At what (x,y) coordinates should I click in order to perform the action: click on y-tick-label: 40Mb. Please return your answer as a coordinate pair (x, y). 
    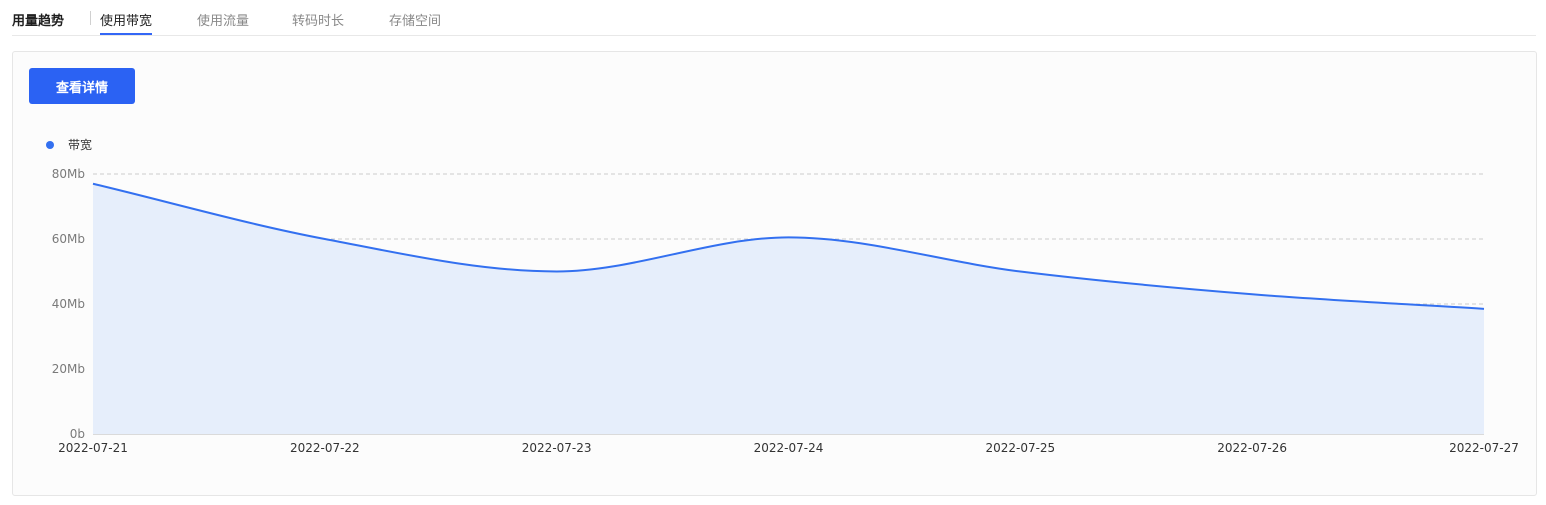
    Looking at the image, I should click on (68, 304).